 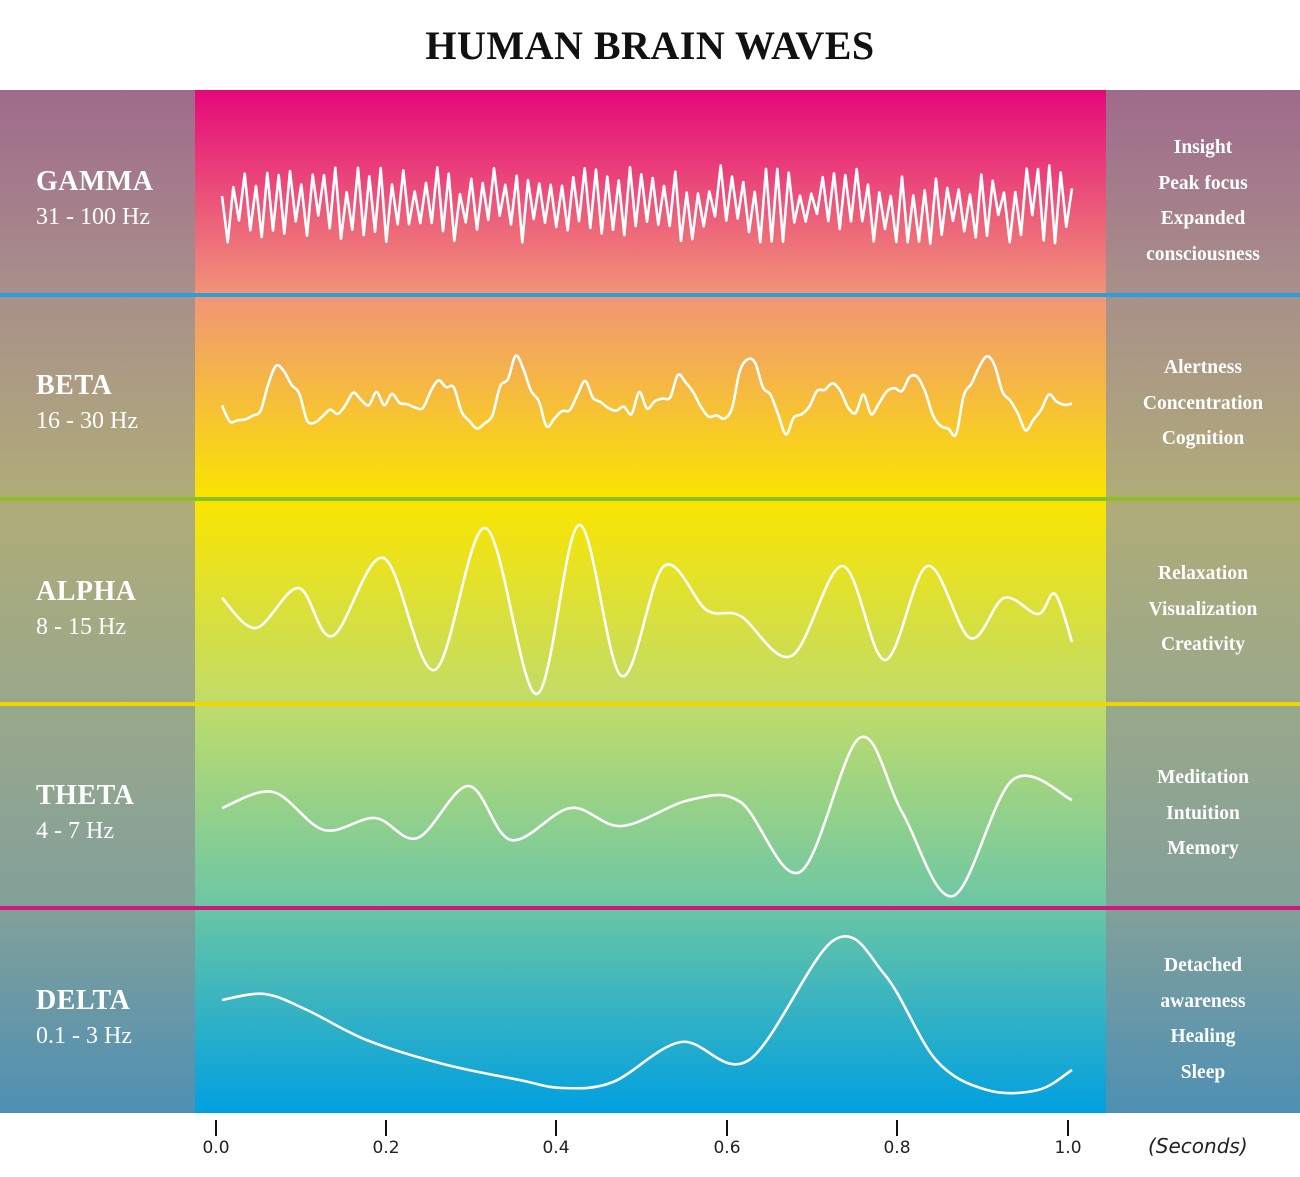 I want to click on band-name: ALPHA, so click(x=86, y=591).